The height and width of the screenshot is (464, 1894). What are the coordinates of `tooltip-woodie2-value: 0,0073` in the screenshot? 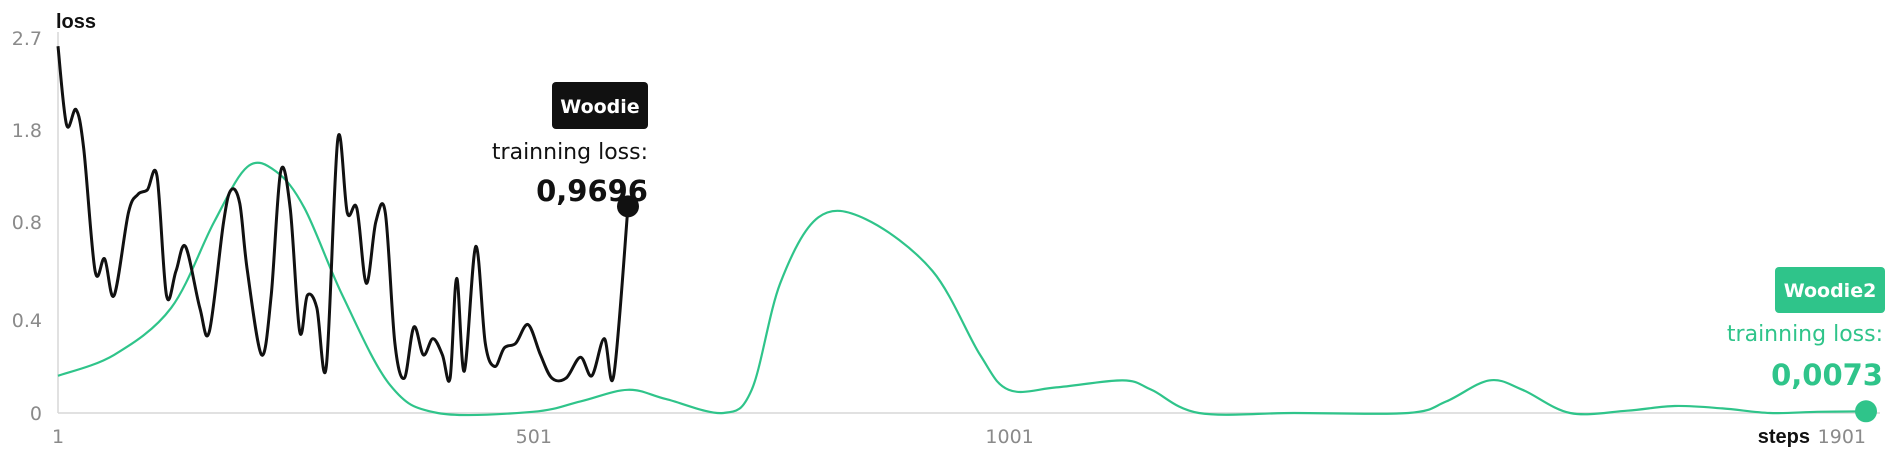 It's located at (1827, 375).